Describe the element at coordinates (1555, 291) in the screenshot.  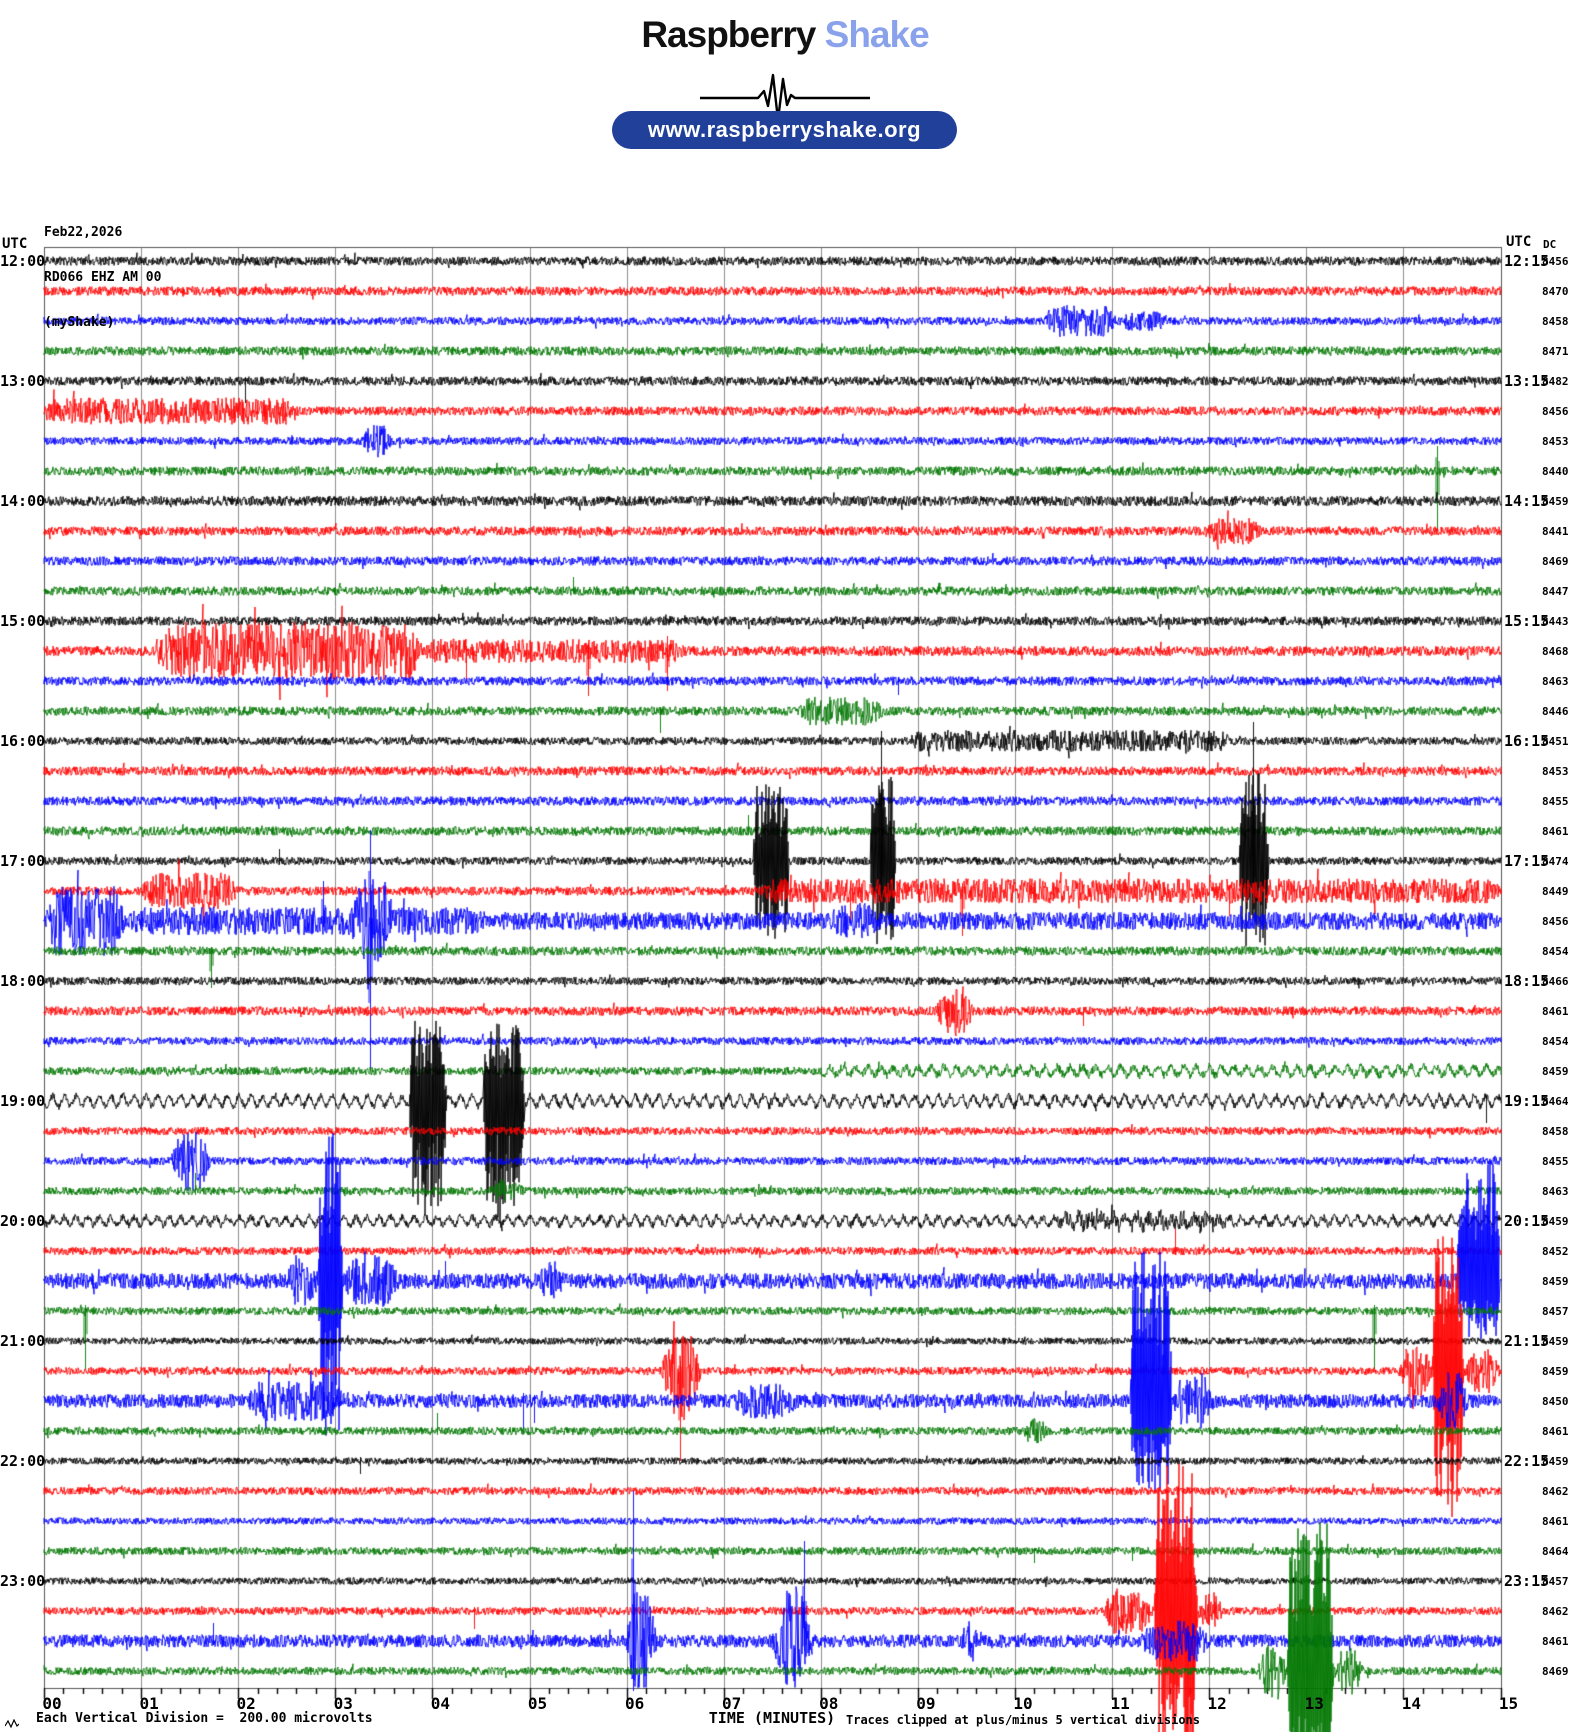
I see `dc-value: 8470` at that location.